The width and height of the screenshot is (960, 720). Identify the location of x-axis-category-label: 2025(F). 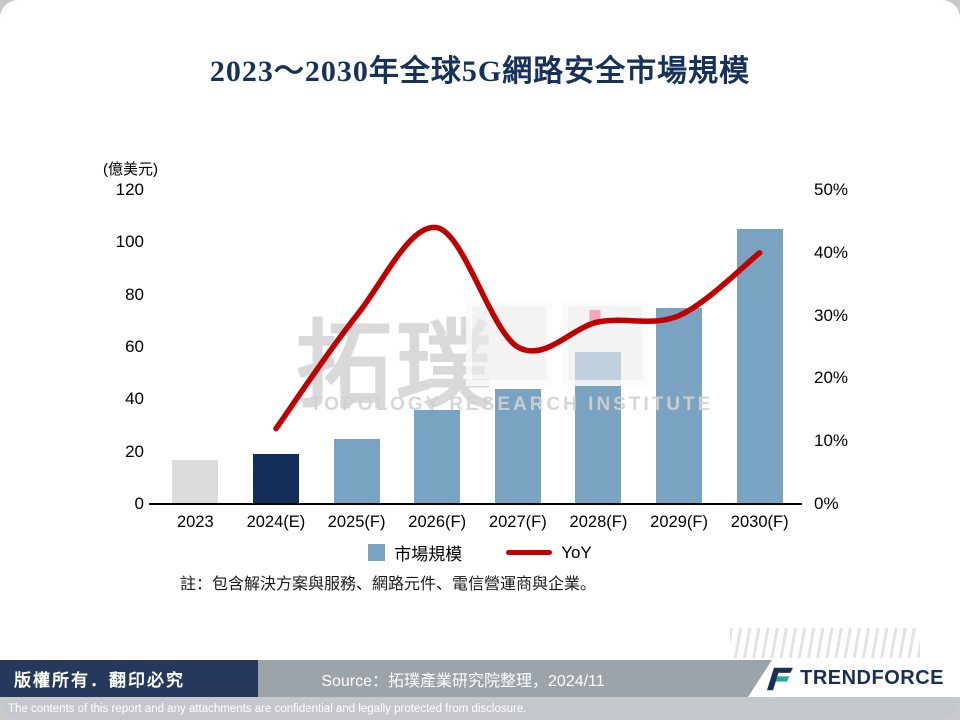
(356, 522).